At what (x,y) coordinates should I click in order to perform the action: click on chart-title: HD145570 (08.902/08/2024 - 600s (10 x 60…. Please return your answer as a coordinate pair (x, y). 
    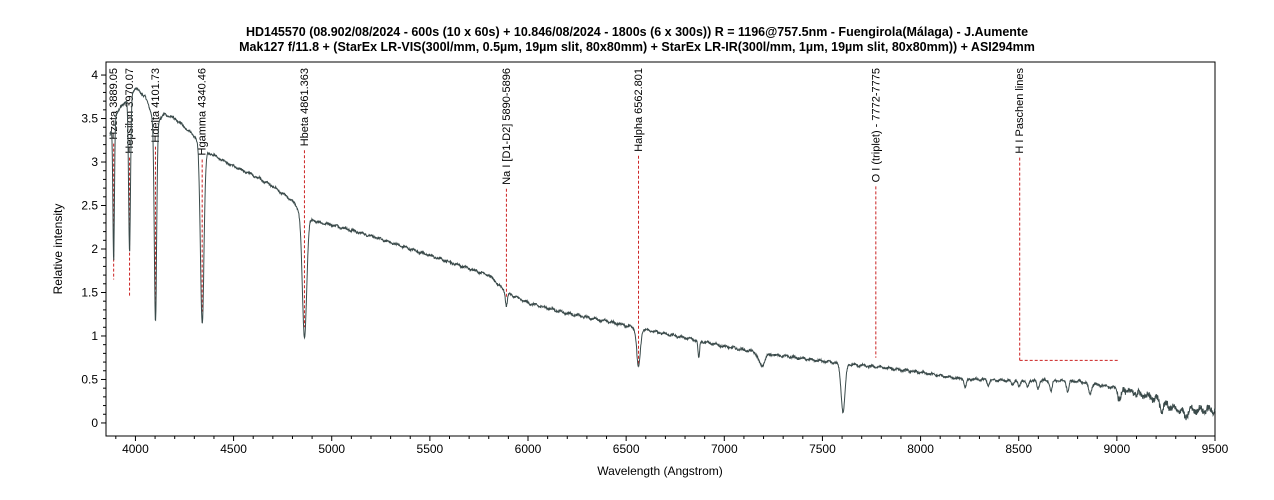
    Looking at the image, I should click on (637, 32).